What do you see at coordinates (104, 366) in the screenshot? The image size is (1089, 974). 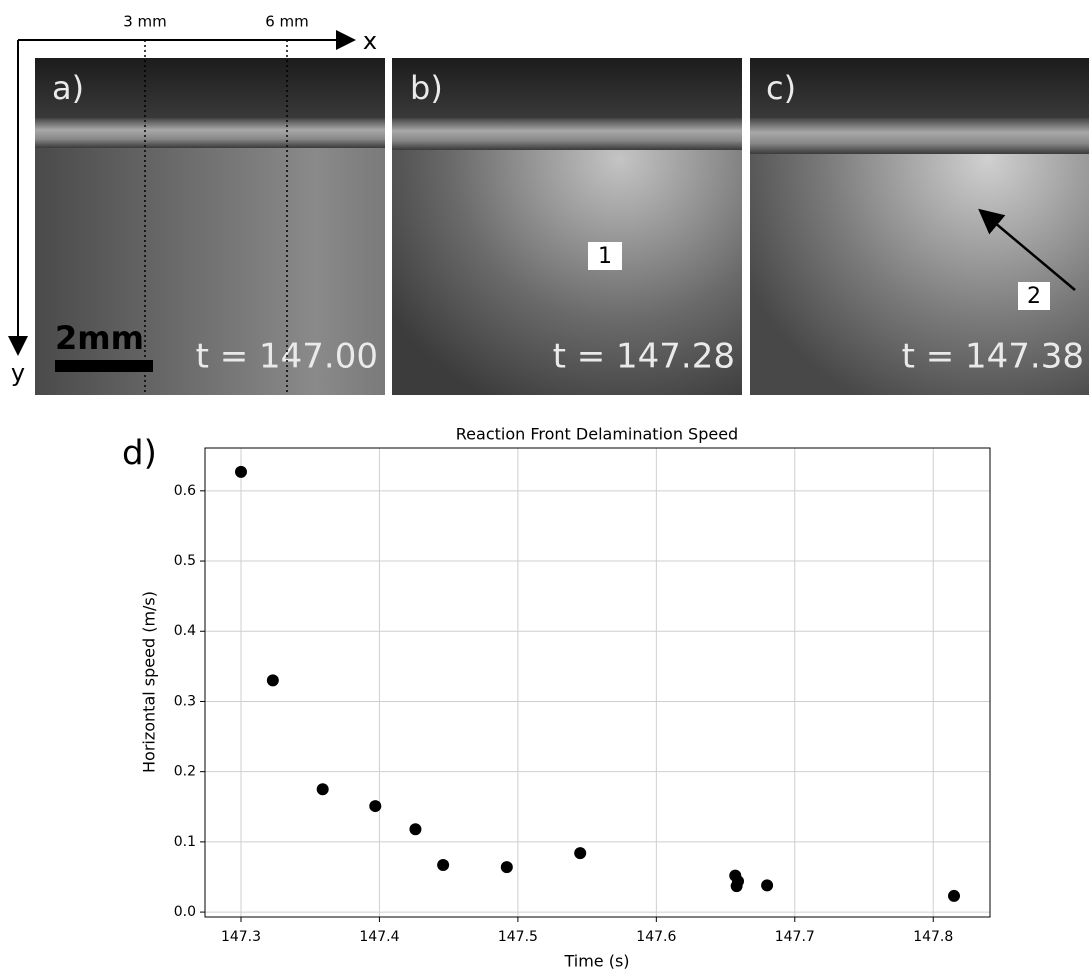 I see `scale-bar` at bounding box center [104, 366].